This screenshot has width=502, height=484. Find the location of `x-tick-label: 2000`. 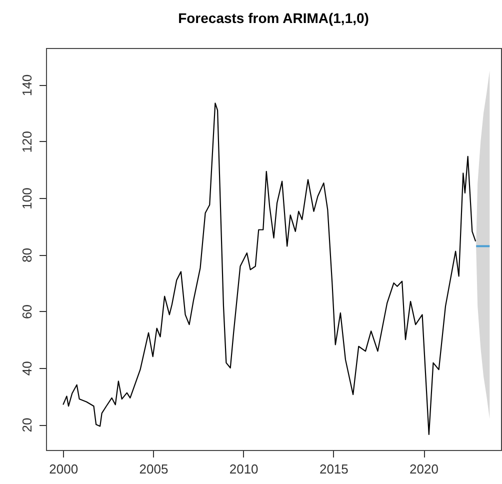

x-tick-label: 2000 is located at coordinates (63, 469).